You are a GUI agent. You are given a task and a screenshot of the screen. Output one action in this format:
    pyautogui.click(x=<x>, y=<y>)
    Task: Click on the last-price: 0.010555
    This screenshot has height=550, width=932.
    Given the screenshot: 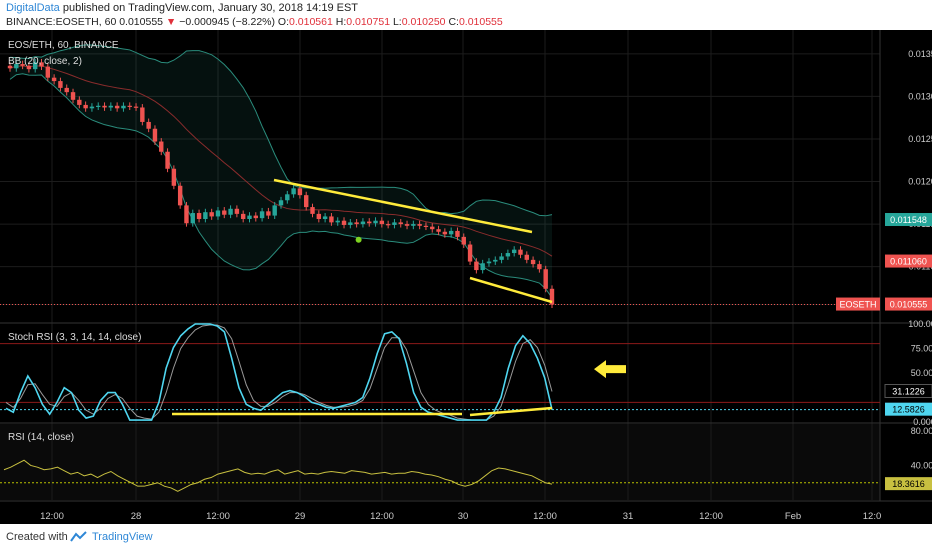 What is the action you would take?
    pyautogui.click(x=141, y=22)
    